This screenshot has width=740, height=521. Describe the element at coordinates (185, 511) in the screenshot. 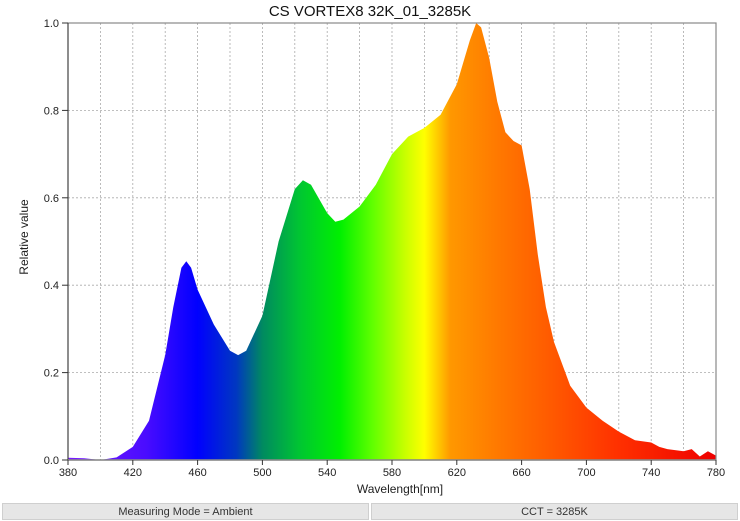

I see `measuring-mode-field: Measuring Mode = Ambient` at that location.